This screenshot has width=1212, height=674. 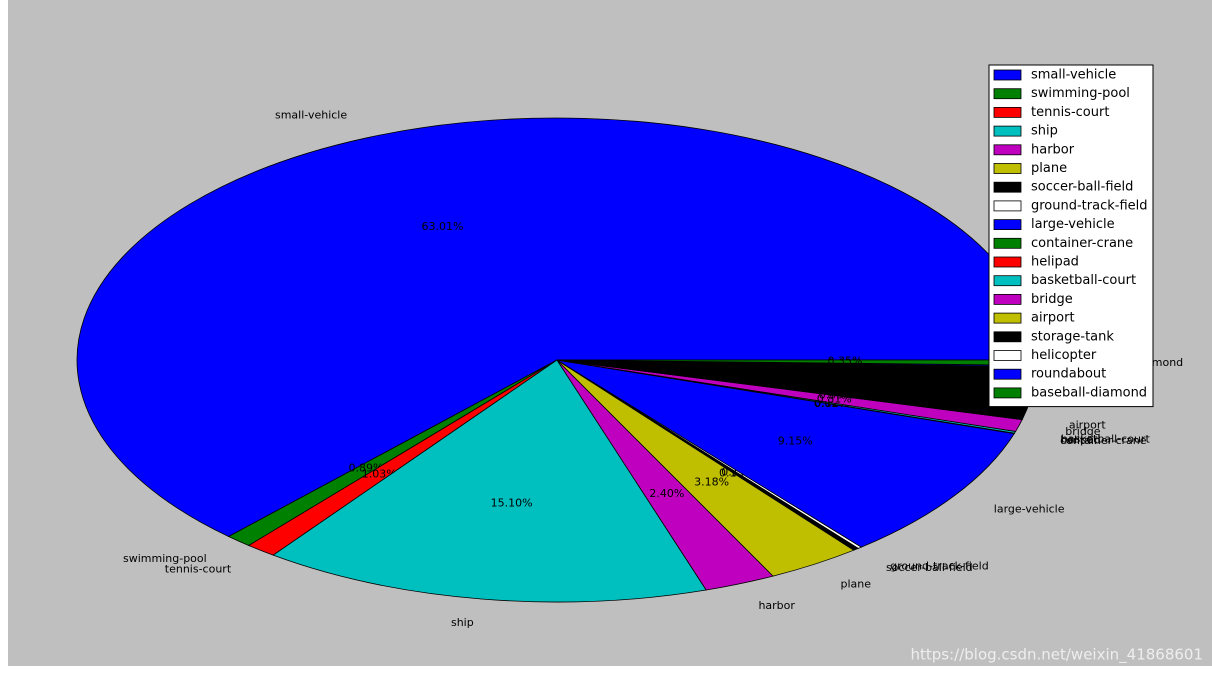 What do you see at coordinates (666, 493) in the screenshot?
I see `percent-label: 2.40%` at bounding box center [666, 493].